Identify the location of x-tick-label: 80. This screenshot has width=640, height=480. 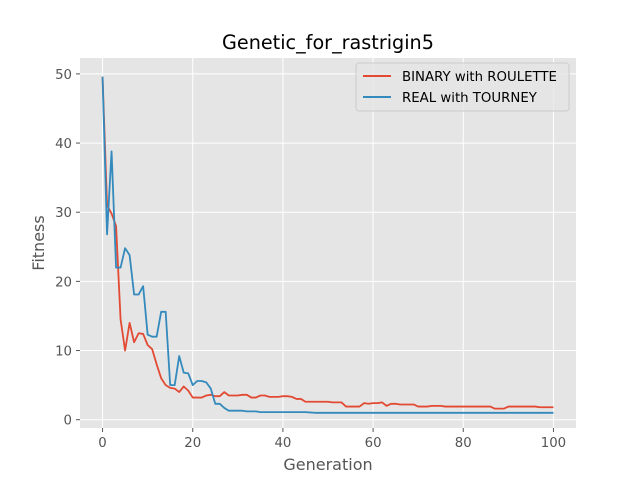
(463, 443).